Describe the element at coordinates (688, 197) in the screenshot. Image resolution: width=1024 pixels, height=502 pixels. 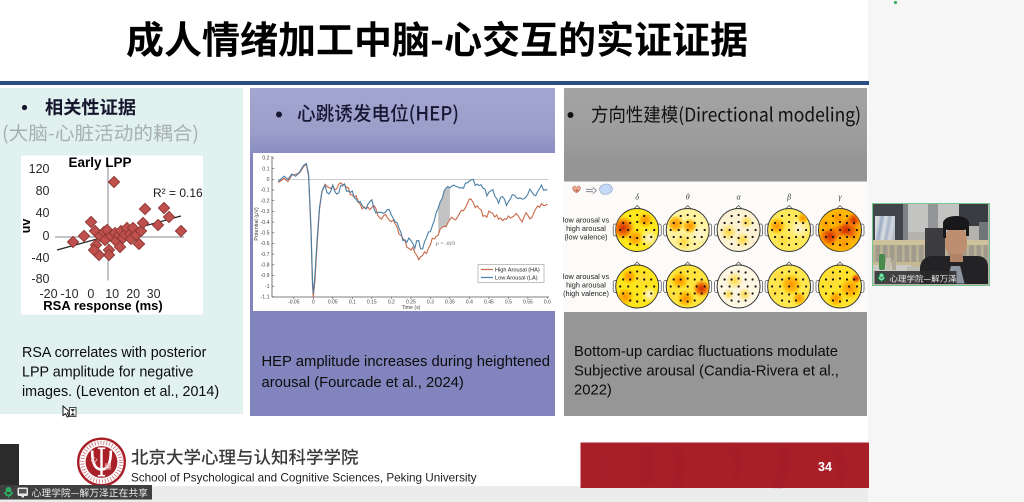
I see `svg-text: θ` at that location.